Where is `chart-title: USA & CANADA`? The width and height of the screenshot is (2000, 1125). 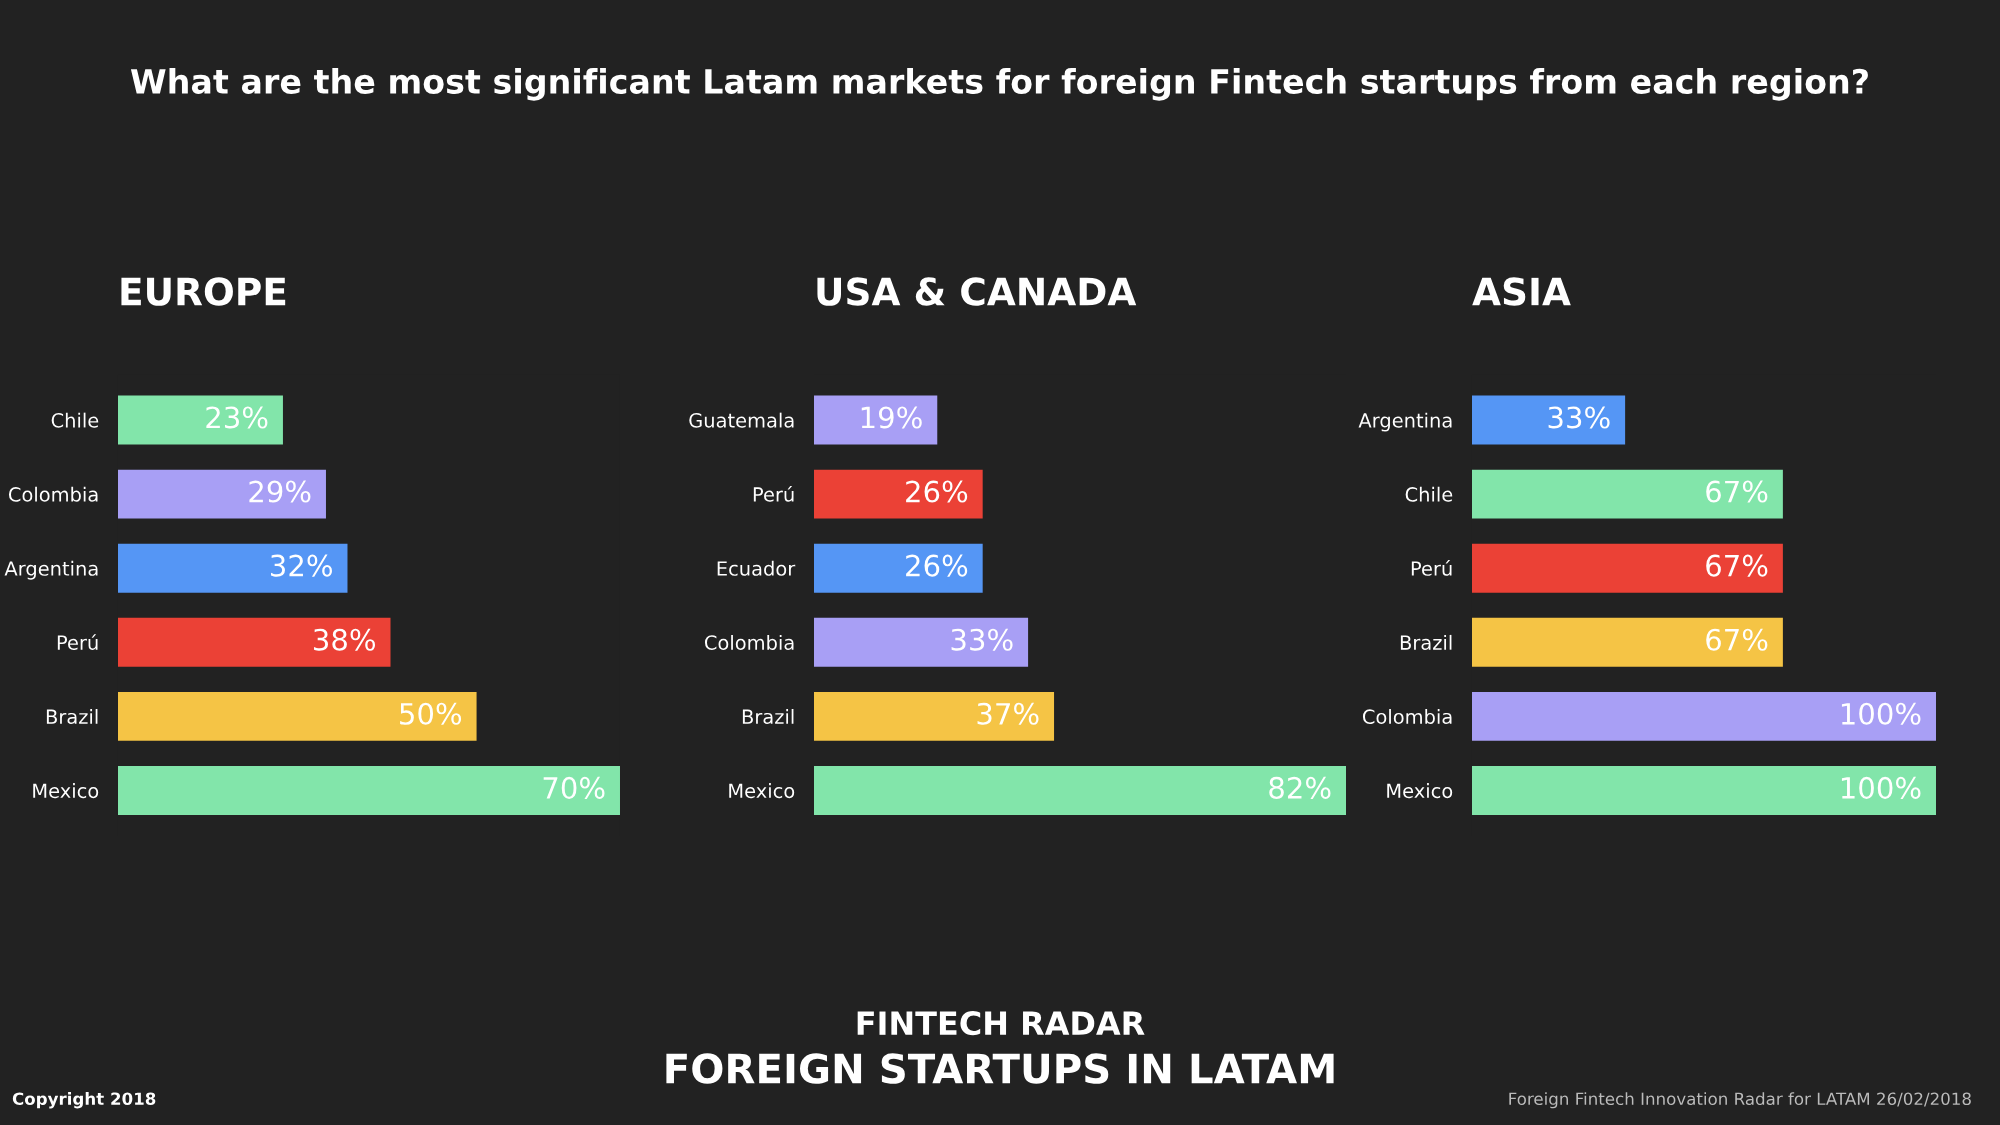 chart-title: USA & CANADA is located at coordinates (977, 291).